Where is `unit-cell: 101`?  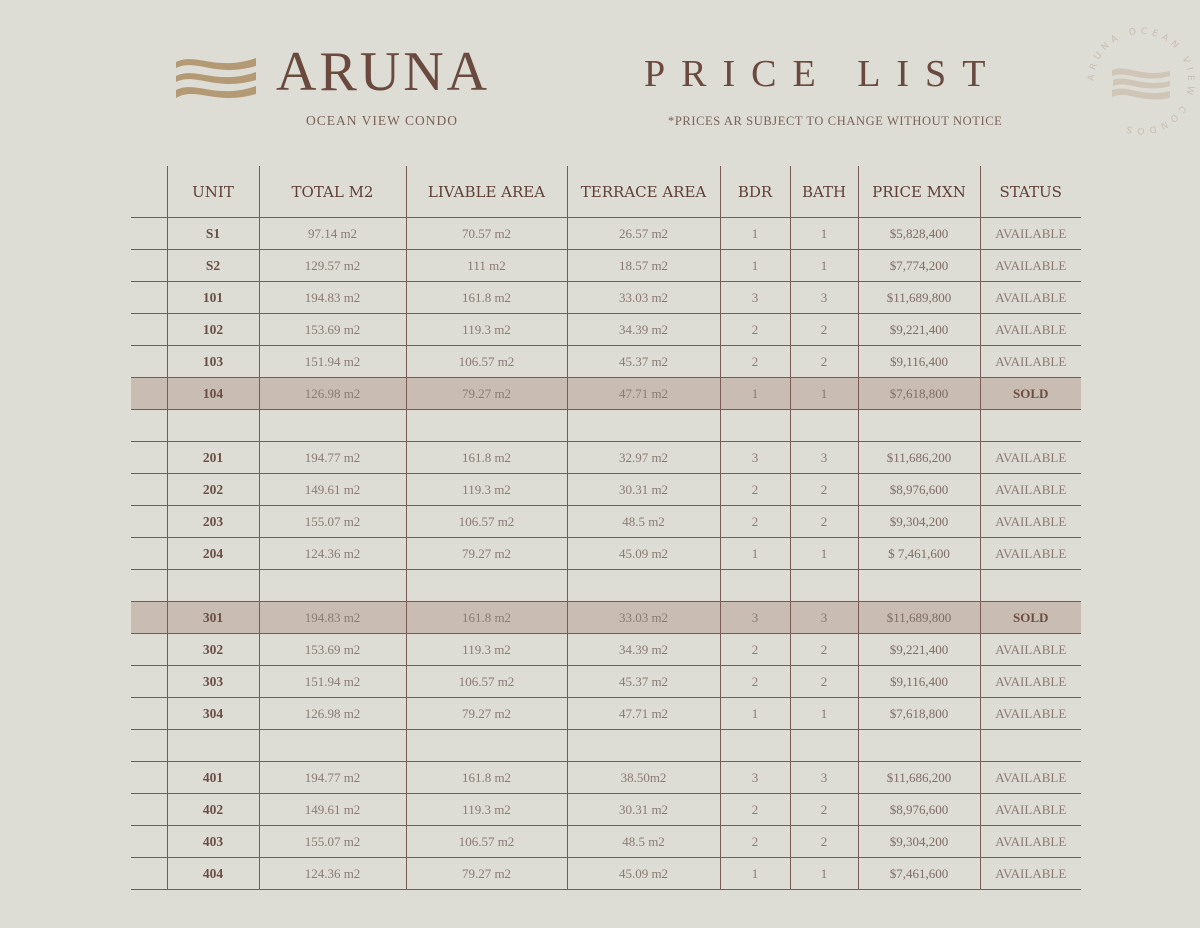
unit-cell: 101 is located at coordinates (212, 297).